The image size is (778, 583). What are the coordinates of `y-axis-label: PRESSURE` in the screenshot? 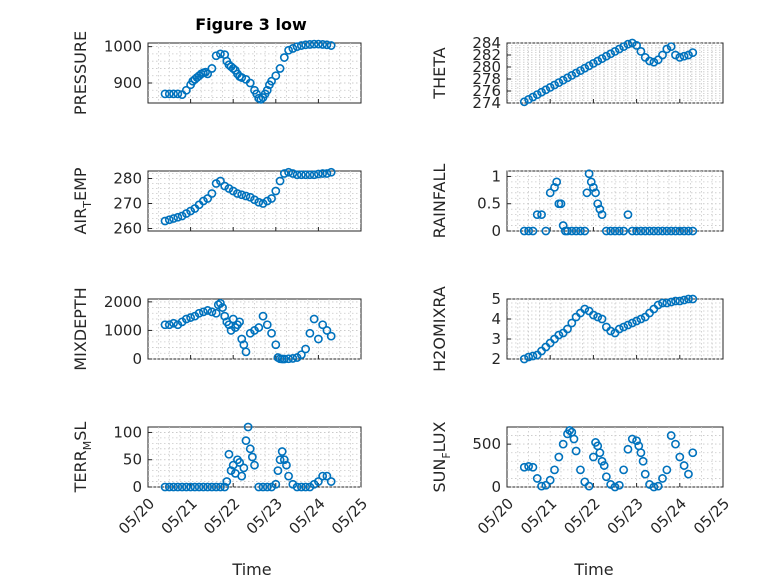 It's located at (80, 73).